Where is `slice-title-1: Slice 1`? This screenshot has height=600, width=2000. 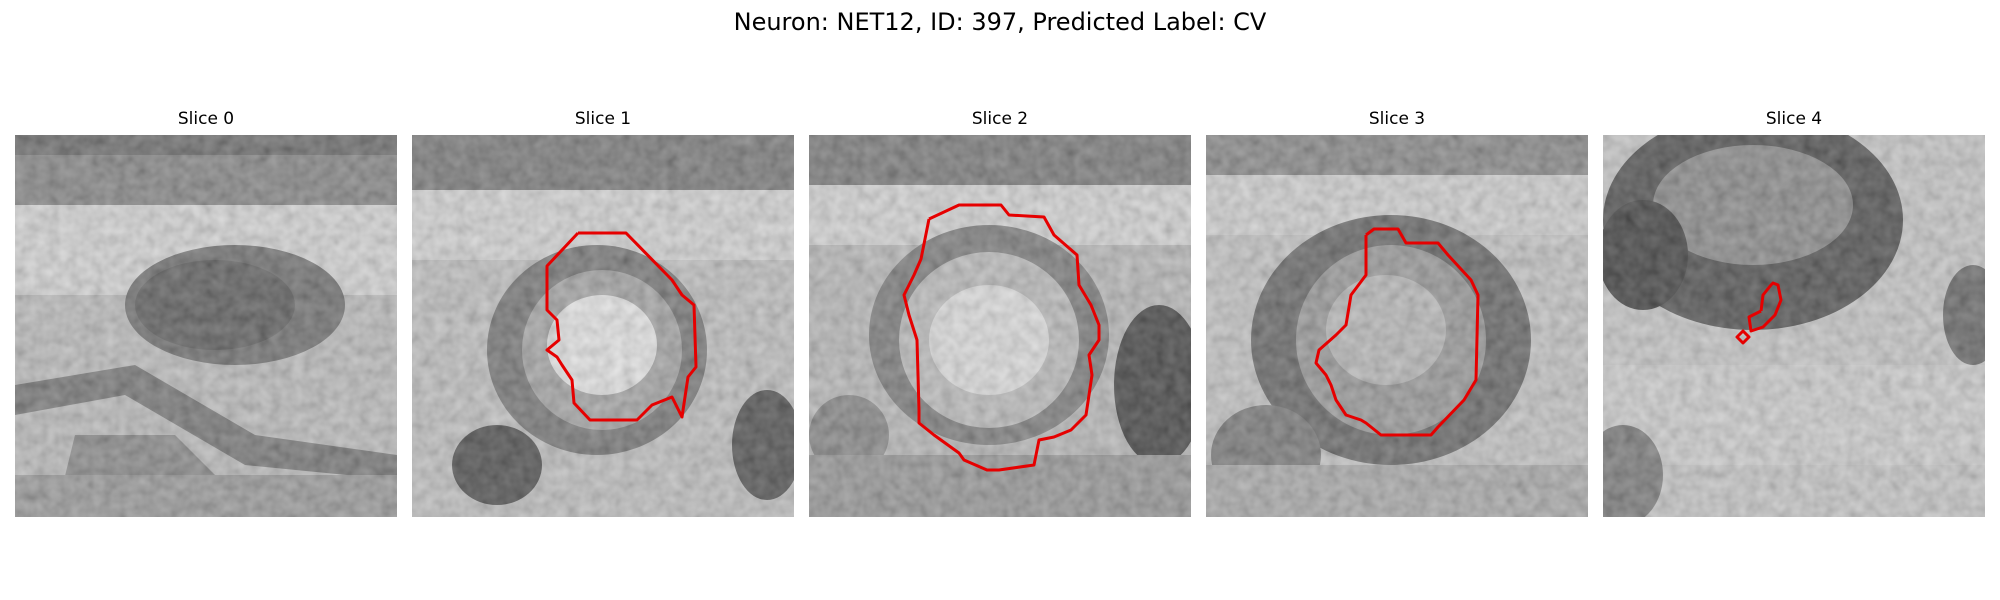 slice-title-1: Slice 1 is located at coordinates (603, 119).